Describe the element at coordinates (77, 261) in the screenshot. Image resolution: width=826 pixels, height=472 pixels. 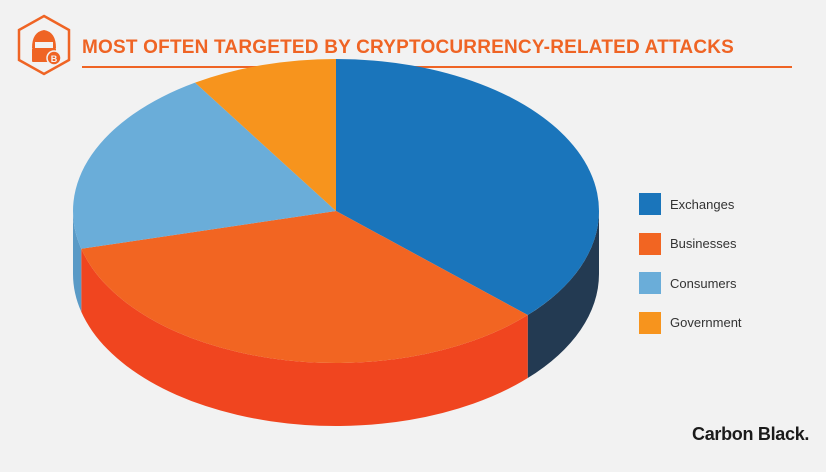
I see `pie-side-consumers` at that location.